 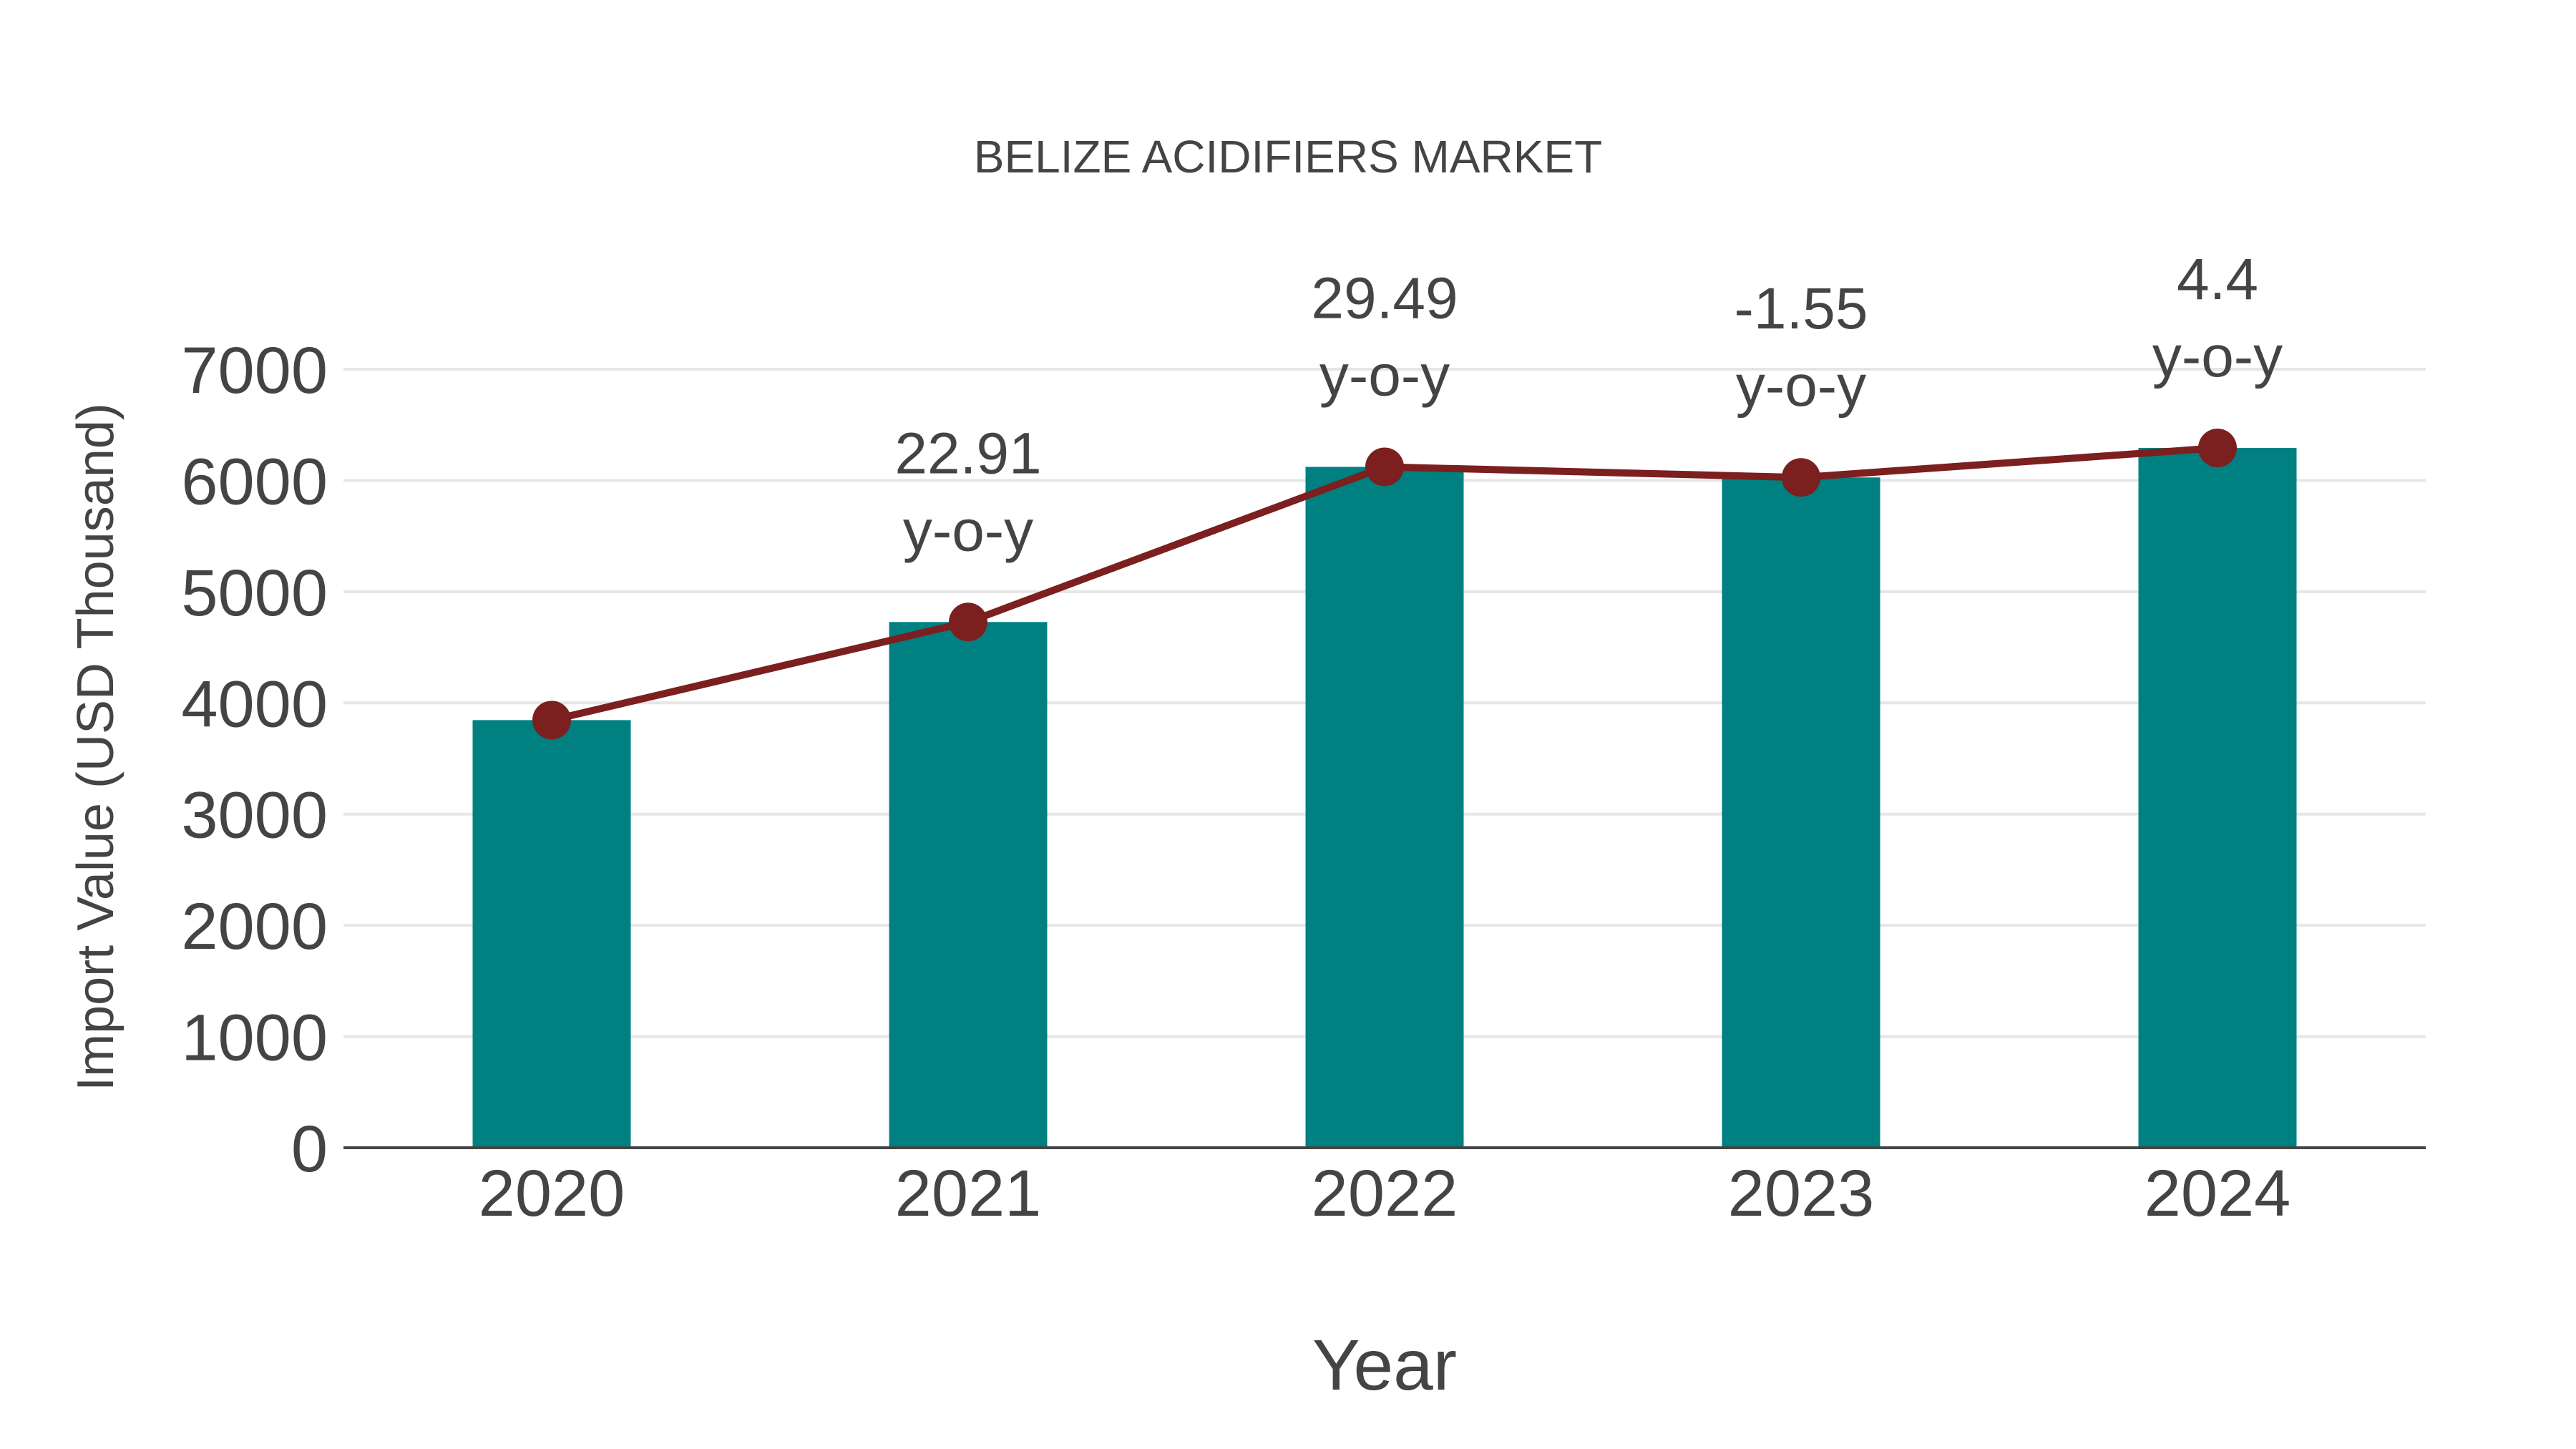 I want to click on y-axis-title: Import Value (USD Thousand), so click(x=96, y=747).